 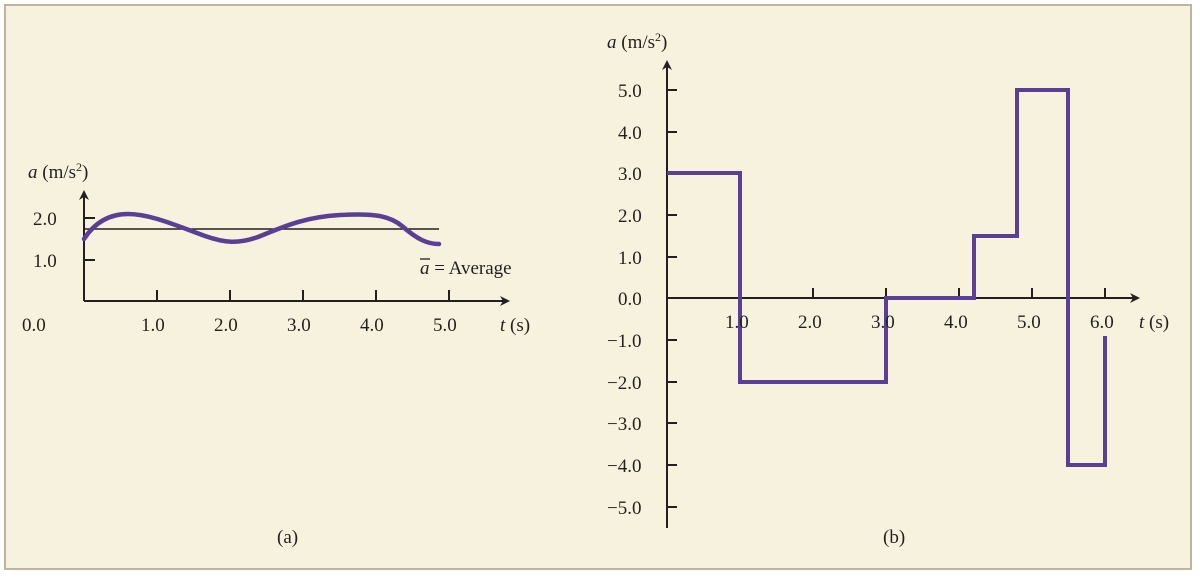 What do you see at coordinates (894, 537) in the screenshot?
I see `chart-b-caption: (b)` at bounding box center [894, 537].